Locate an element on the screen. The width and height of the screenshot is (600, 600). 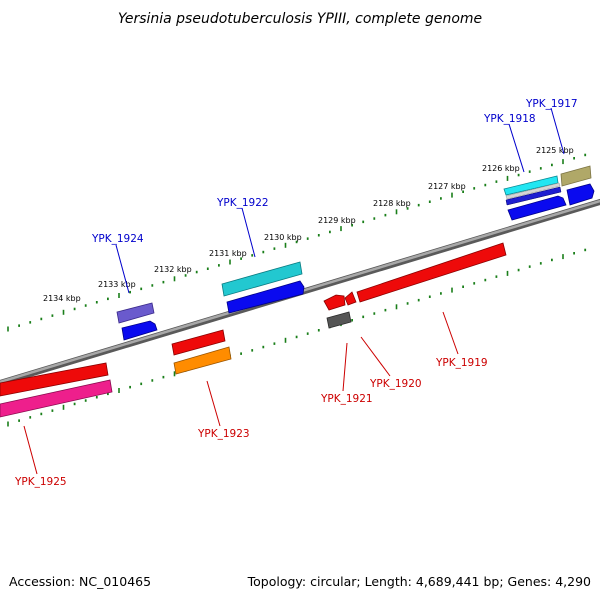
gene-YPK_1918-cds is located at coordinates (537, 208).